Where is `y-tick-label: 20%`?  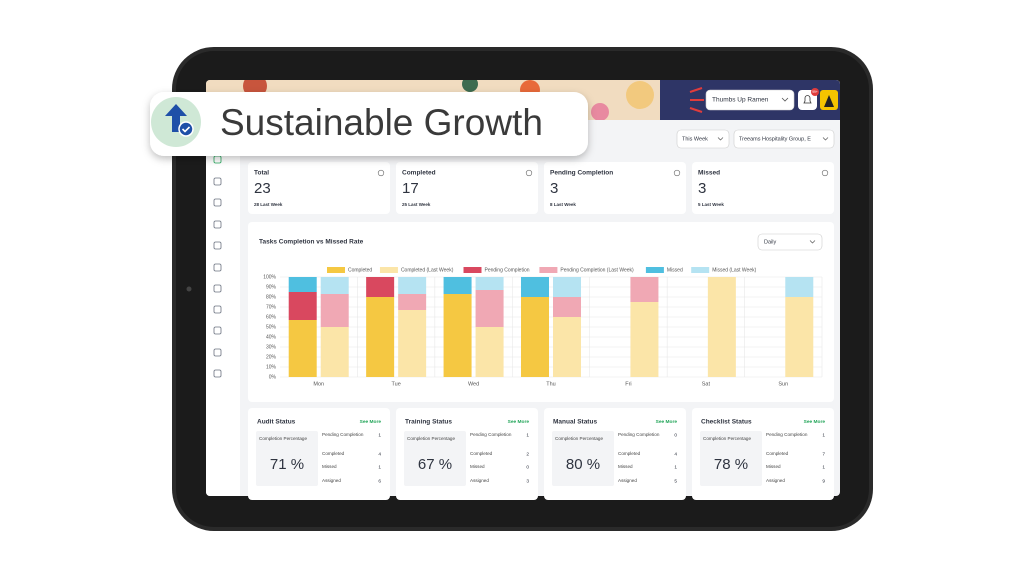
y-tick-label: 20% is located at coordinates (271, 357).